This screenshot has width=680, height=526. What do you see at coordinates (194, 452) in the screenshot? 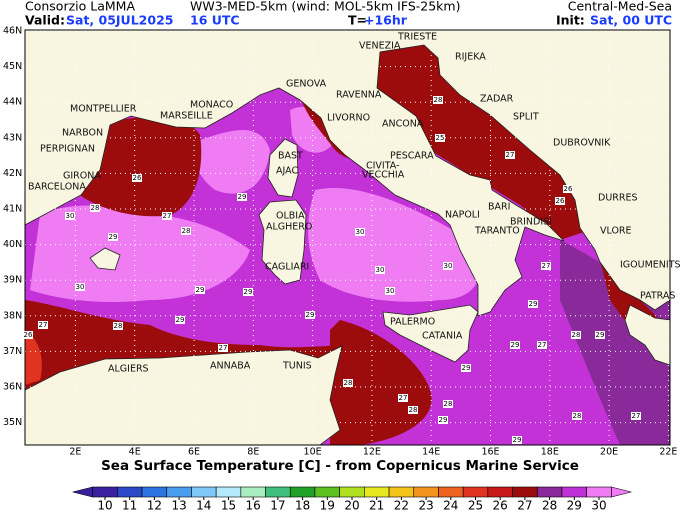
I see `lon-label: 6E` at bounding box center [194, 452].